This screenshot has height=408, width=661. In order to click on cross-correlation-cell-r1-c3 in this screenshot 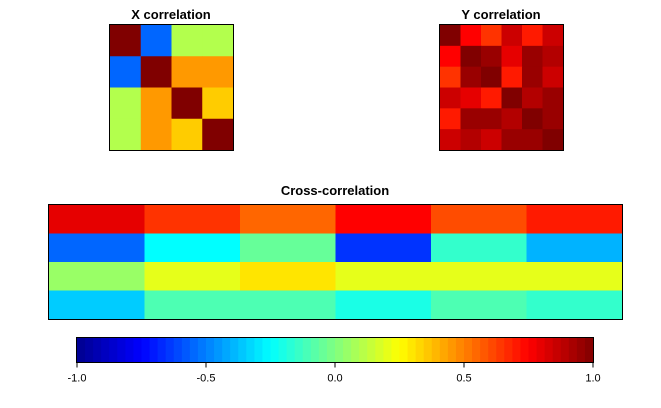, I will do `click(288, 219)`.